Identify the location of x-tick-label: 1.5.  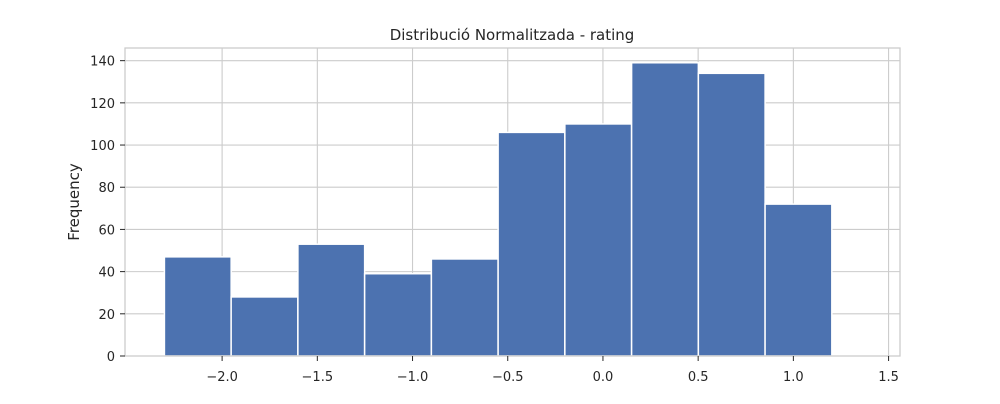
(888, 377).